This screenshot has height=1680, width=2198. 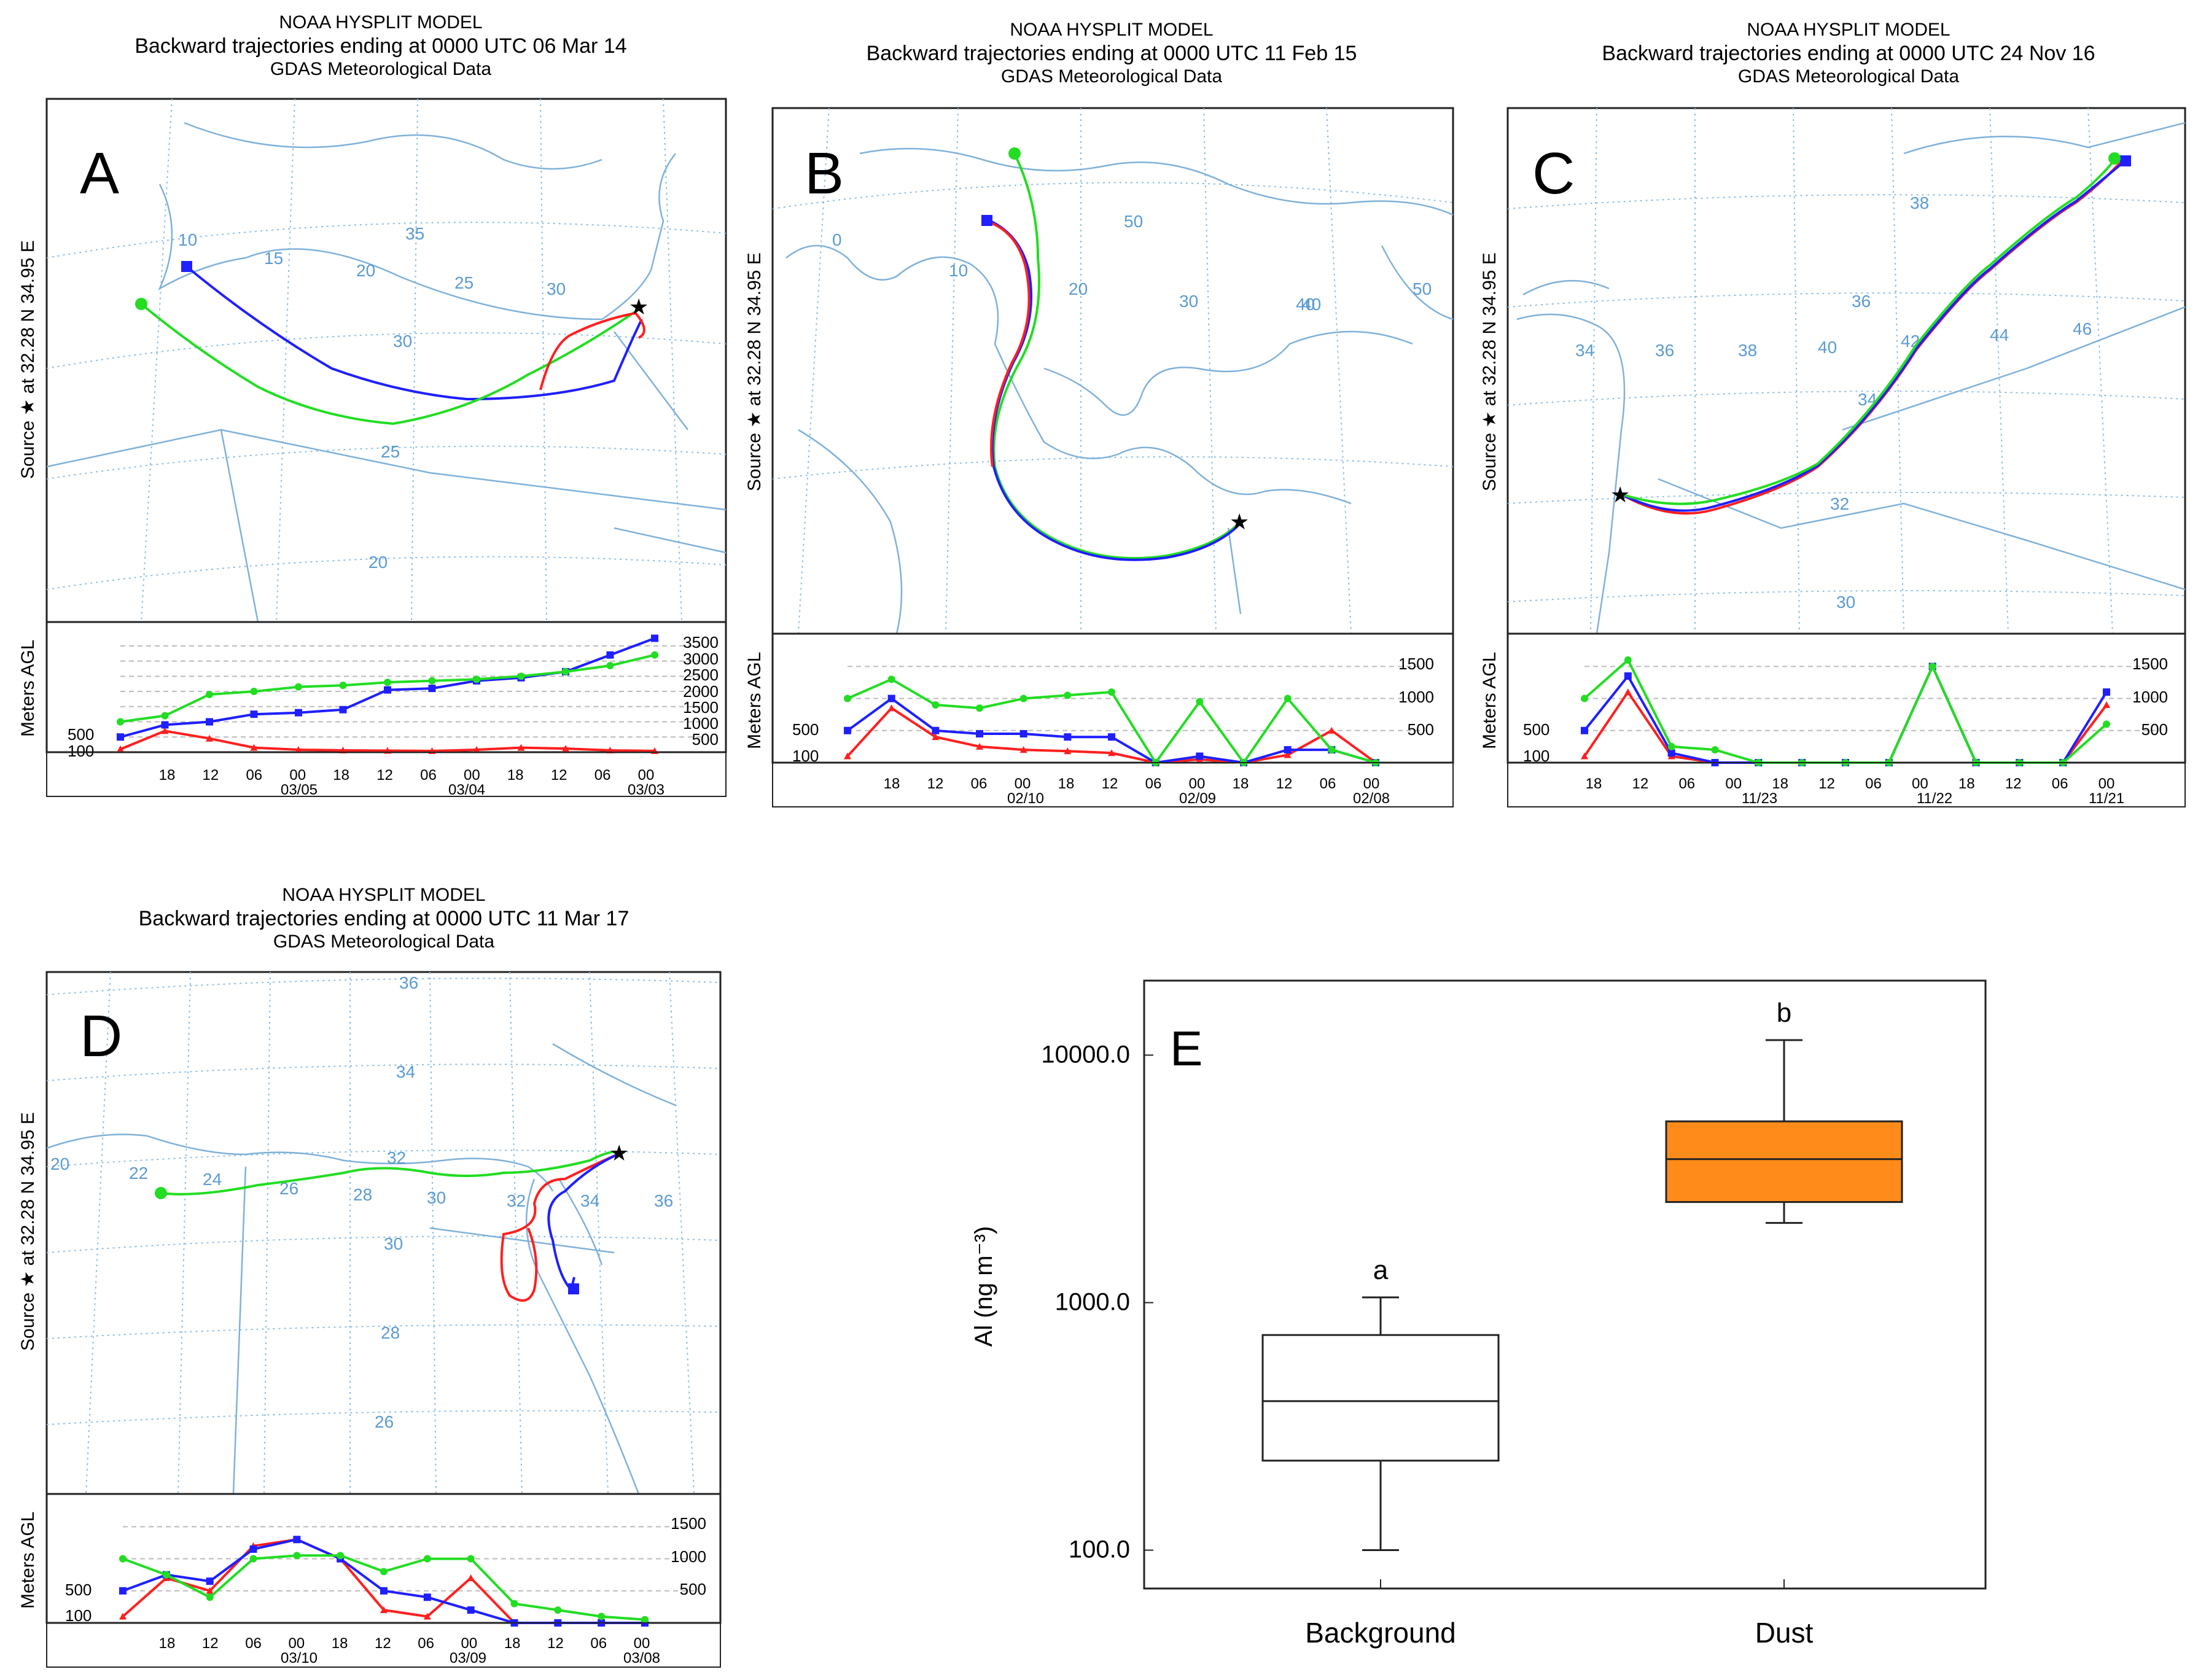 What do you see at coordinates (705, 739) in the screenshot?
I see `panel-a-right-tick: 500` at bounding box center [705, 739].